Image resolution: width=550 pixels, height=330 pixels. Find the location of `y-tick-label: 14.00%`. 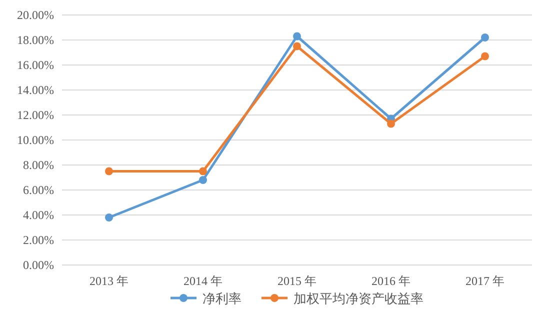

y-tick-label: 14.00% is located at coordinates (35, 90).